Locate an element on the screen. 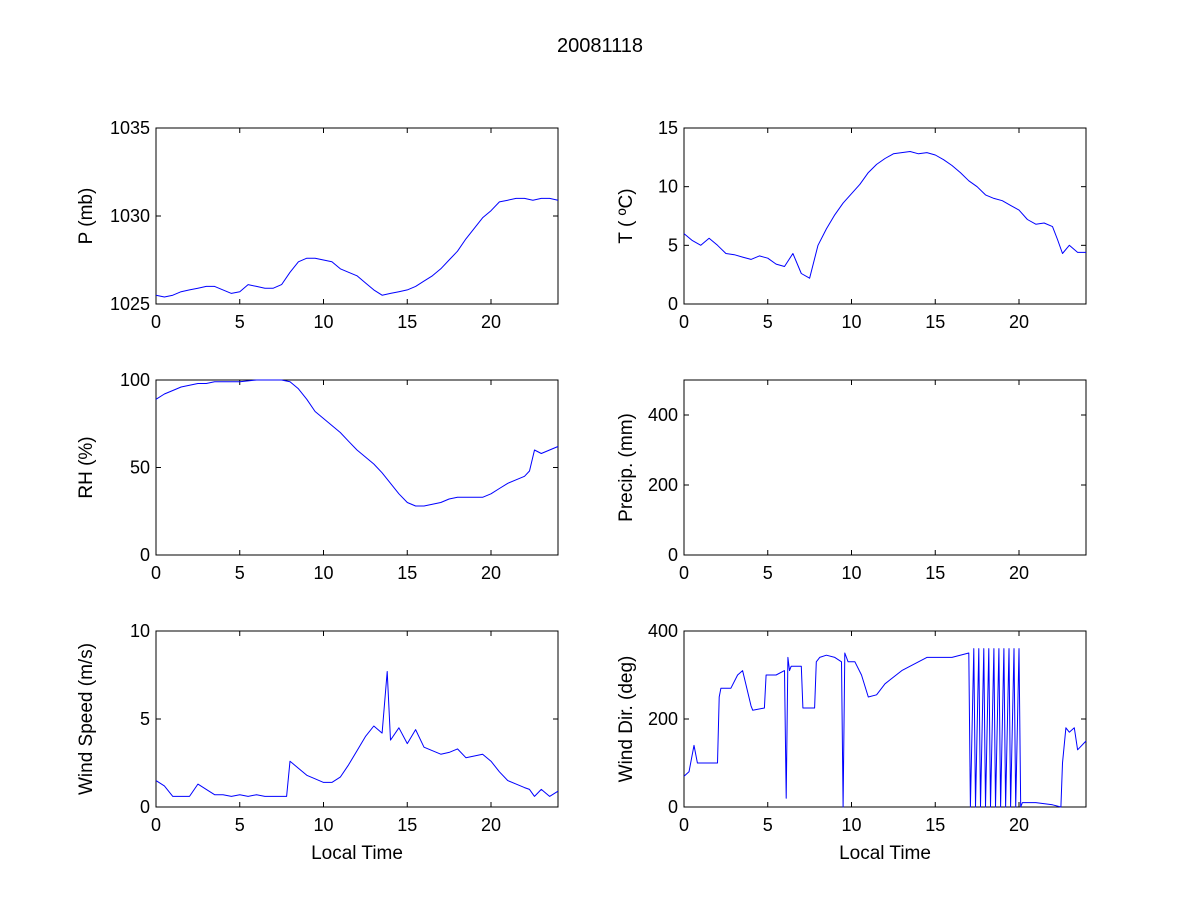  series-line-wind-speed is located at coordinates (357, 734).